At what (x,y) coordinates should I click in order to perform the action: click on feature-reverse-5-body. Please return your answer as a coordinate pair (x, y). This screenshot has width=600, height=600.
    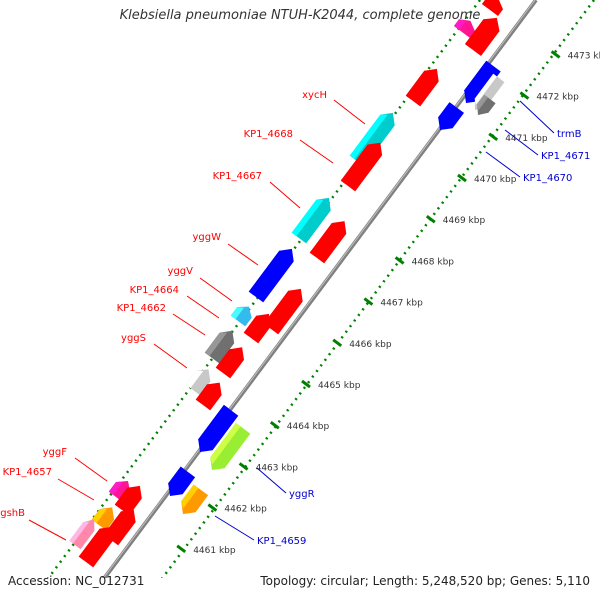
    Looking at the image, I should click on (218, 428).